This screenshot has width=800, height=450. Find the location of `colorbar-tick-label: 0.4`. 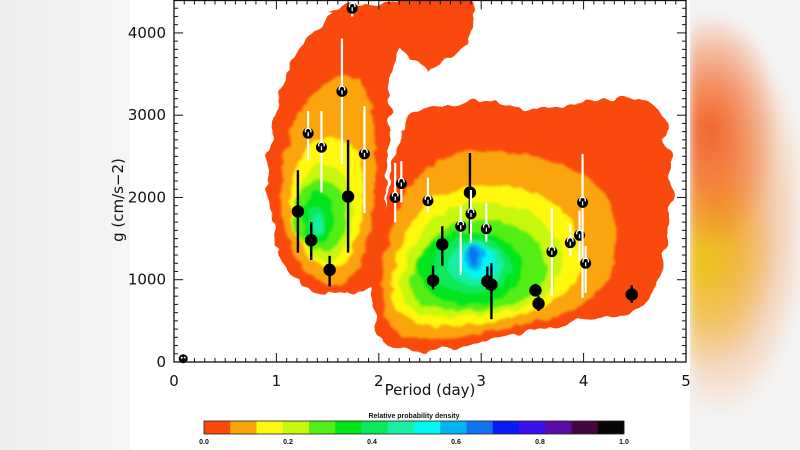

colorbar-tick-label: 0.4 is located at coordinates (372, 442).